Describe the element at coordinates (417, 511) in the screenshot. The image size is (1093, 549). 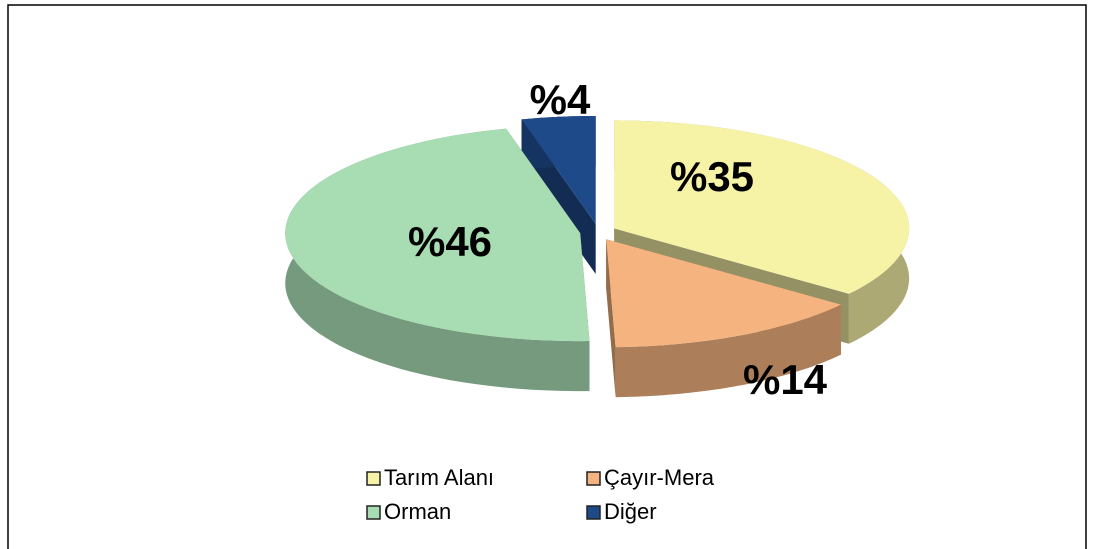
I see `legend-label: Orman` at that location.